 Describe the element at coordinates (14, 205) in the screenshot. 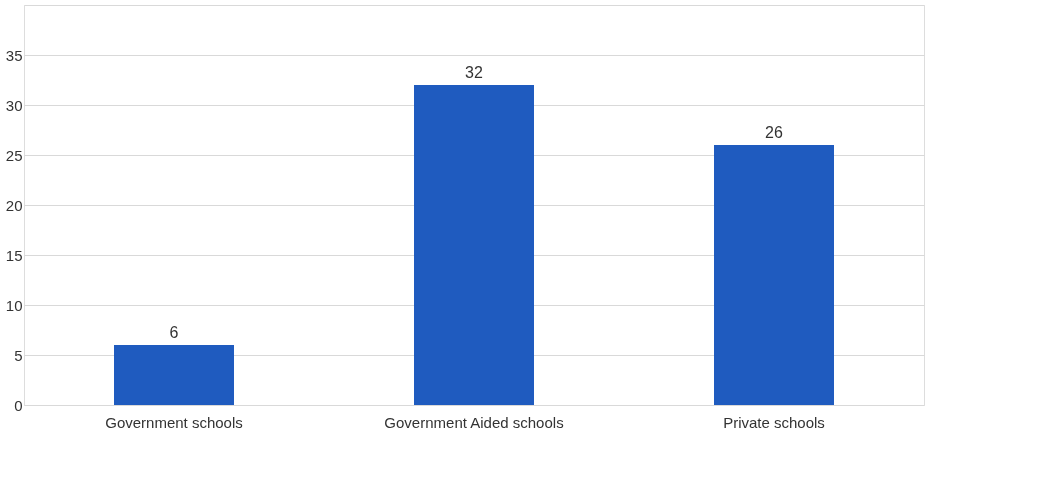

I see `y-tick-label: 20` at that location.